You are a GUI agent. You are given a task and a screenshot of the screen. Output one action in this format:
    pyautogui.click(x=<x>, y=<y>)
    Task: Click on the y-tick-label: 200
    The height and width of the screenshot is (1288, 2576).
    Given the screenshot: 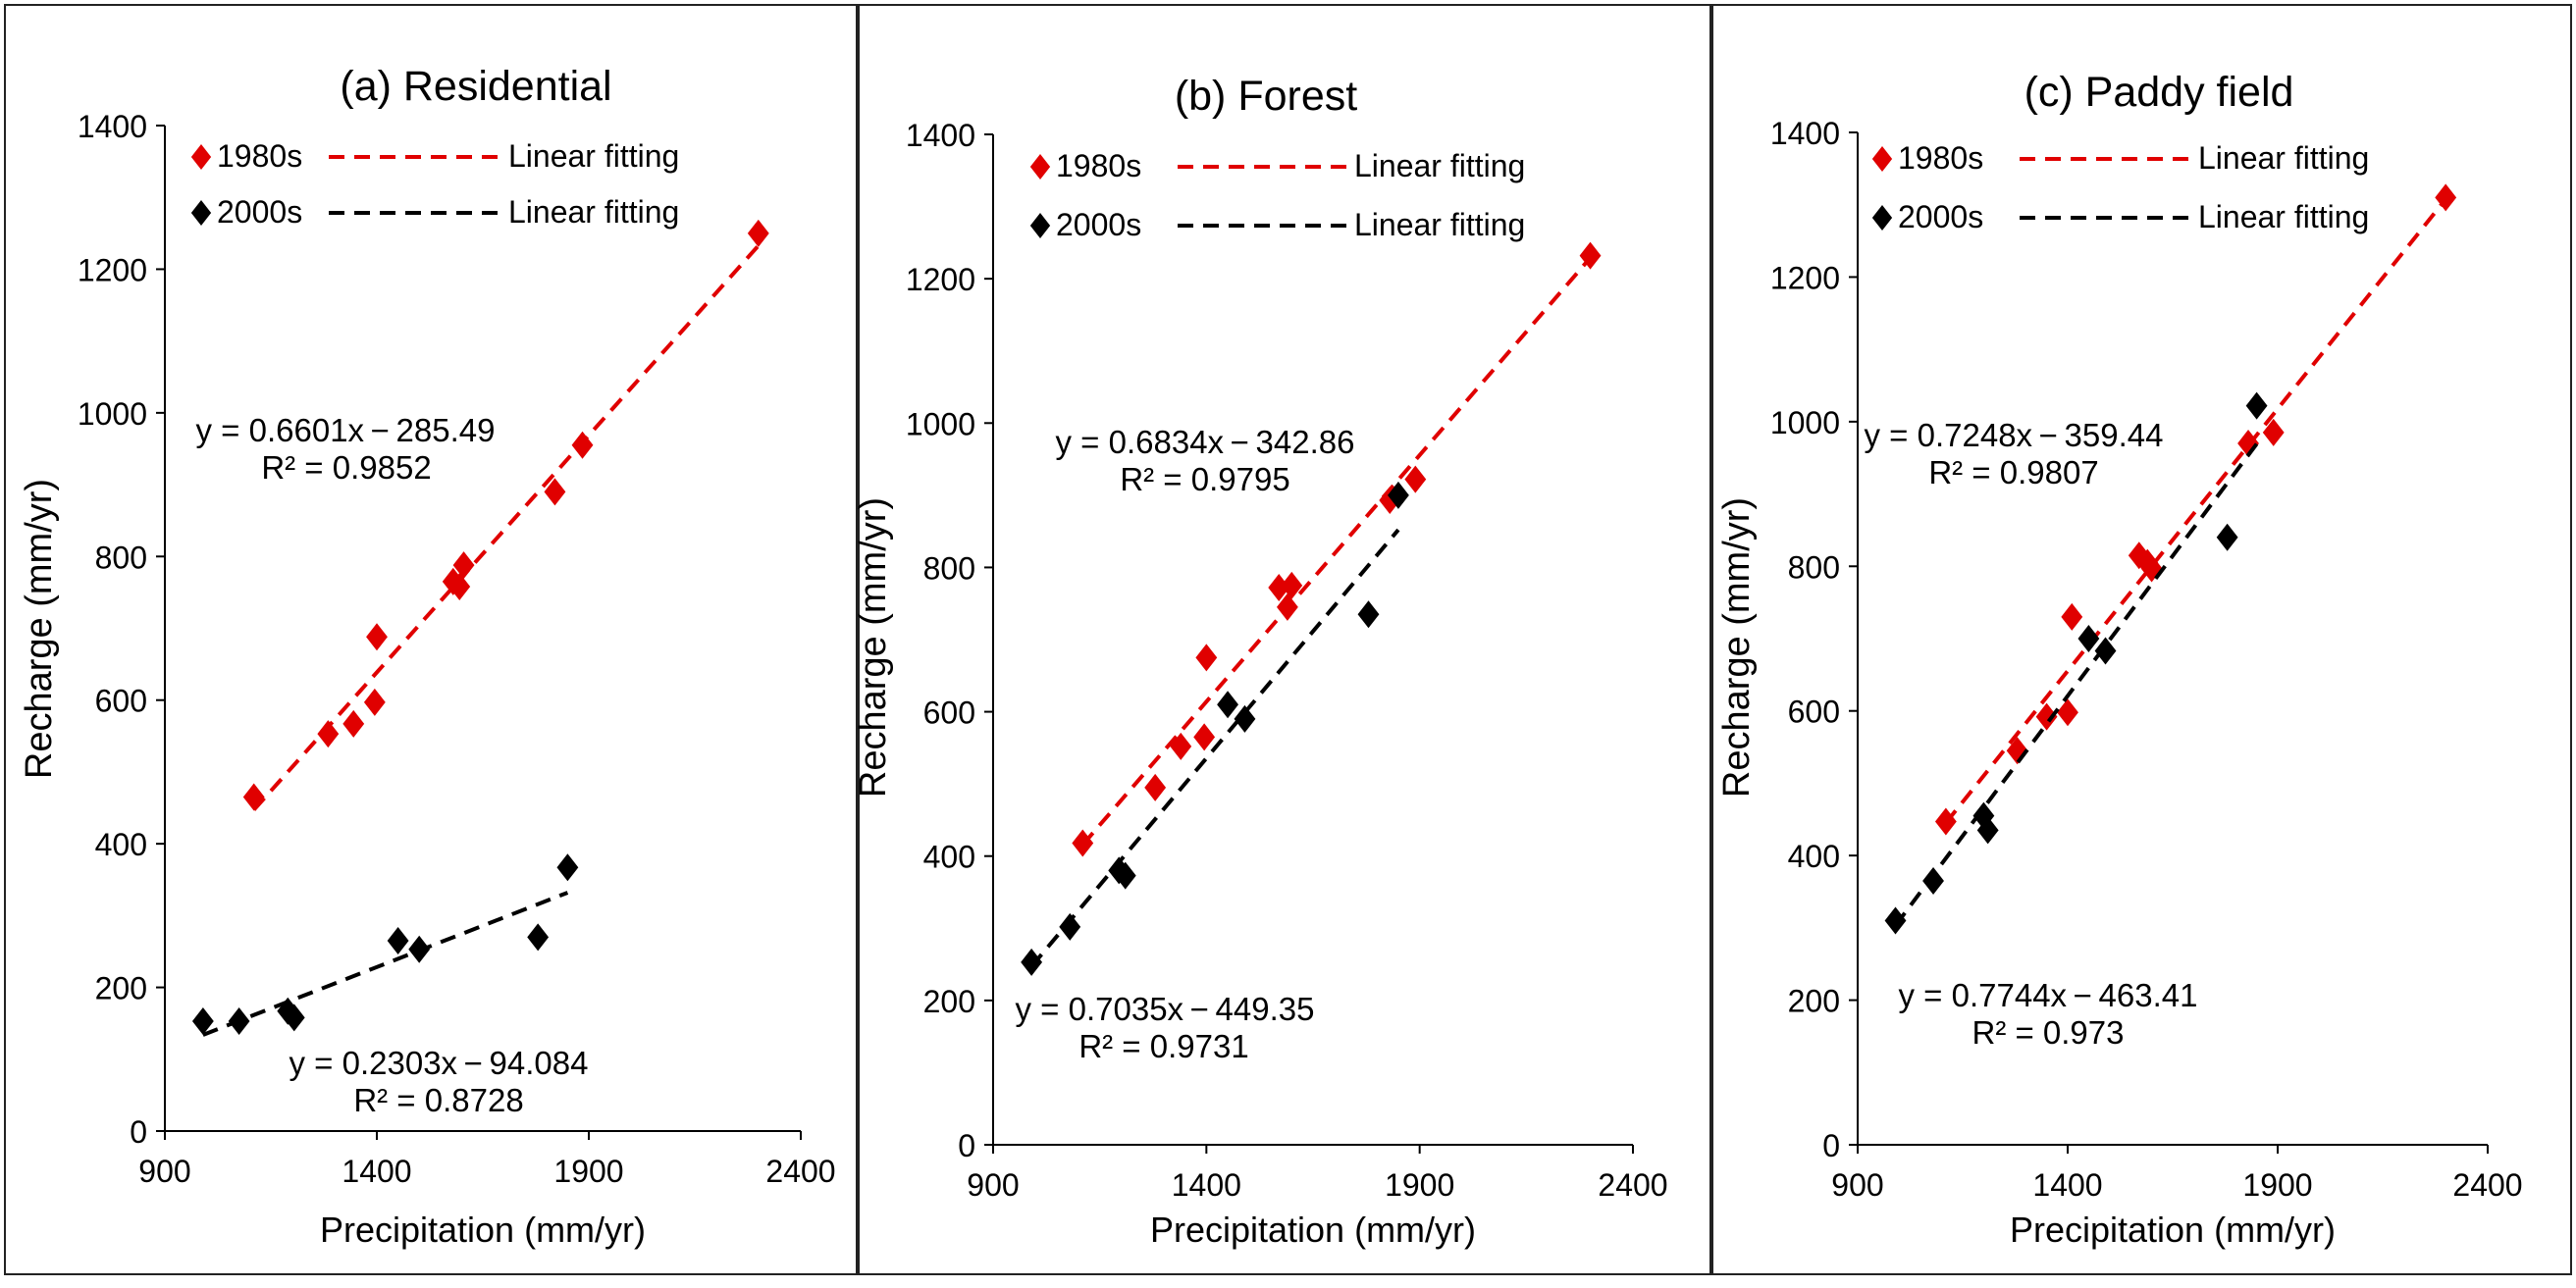 What is the action you would take?
    pyautogui.click(x=1814, y=1001)
    